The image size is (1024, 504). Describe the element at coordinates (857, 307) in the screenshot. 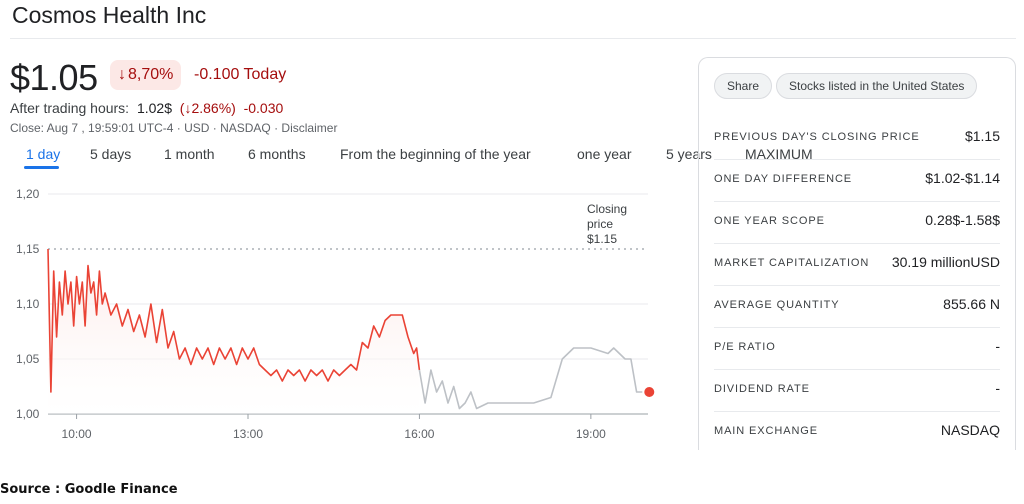

I see `stat-row-average-volume: AVERAGE QUANTITY 855.66 N` at that location.